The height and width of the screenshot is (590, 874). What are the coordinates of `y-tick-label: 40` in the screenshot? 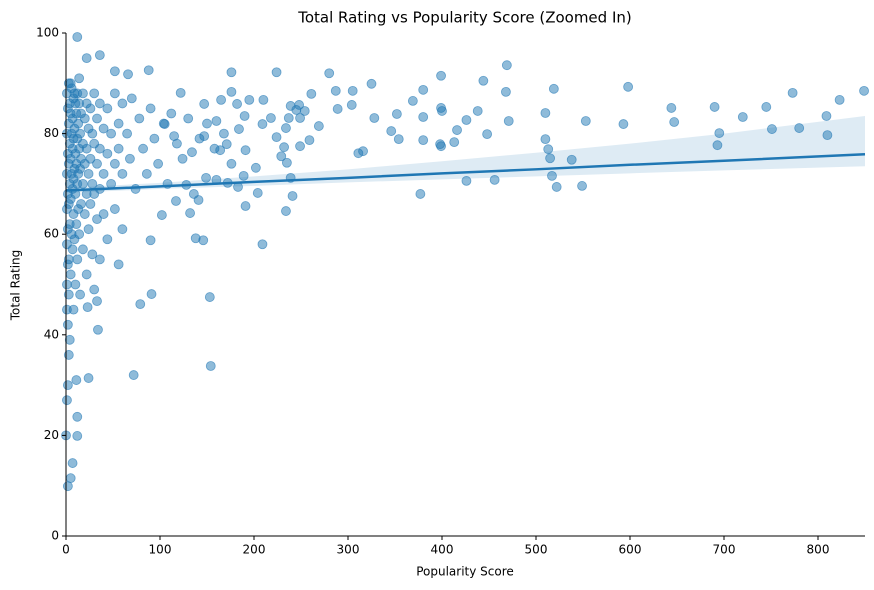 It's located at (51, 334).